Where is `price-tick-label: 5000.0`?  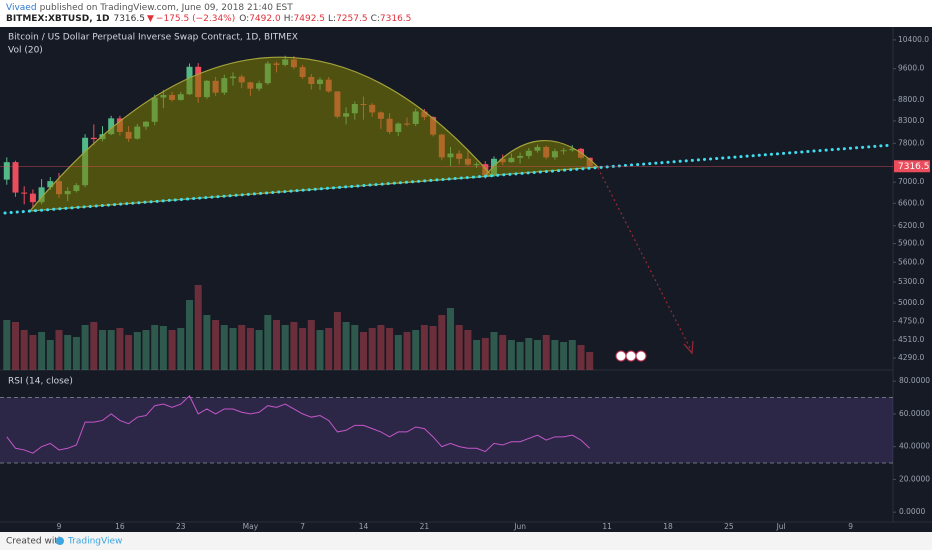 price-tick-label: 5000.0 is located at coordinates (911, 302).